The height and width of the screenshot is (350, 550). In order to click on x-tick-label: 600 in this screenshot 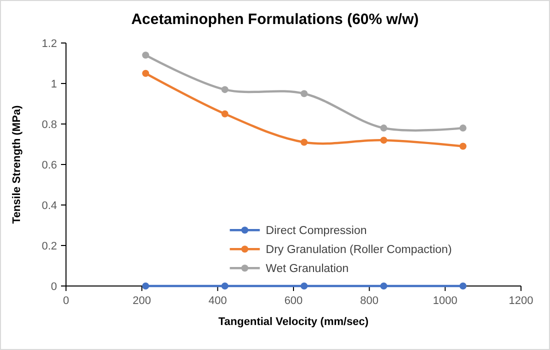, I will do `click(293, 301)`.